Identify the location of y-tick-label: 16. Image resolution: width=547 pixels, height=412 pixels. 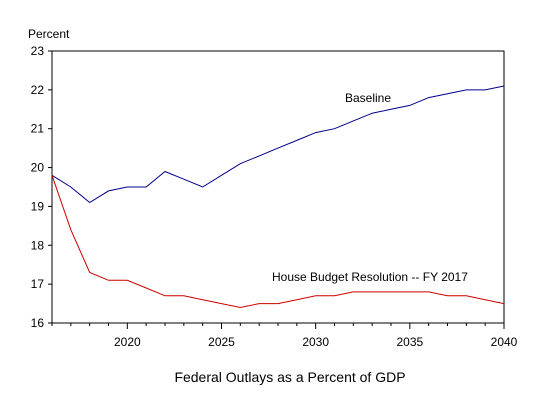
(38, 323).